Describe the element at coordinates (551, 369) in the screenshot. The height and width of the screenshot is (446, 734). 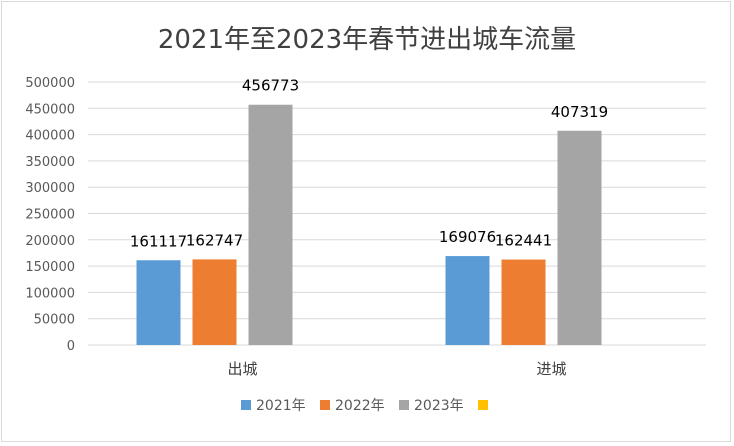
I see `x-category-label: 进城` at that location.